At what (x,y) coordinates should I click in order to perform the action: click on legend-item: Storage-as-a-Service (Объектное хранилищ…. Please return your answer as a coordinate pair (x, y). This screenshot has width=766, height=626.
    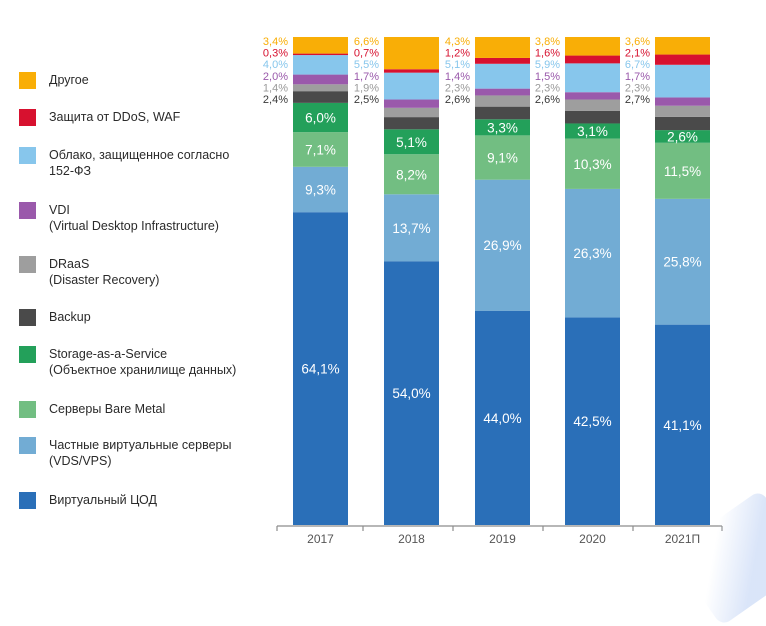
    Looking at the image, I should click on (127, 362).